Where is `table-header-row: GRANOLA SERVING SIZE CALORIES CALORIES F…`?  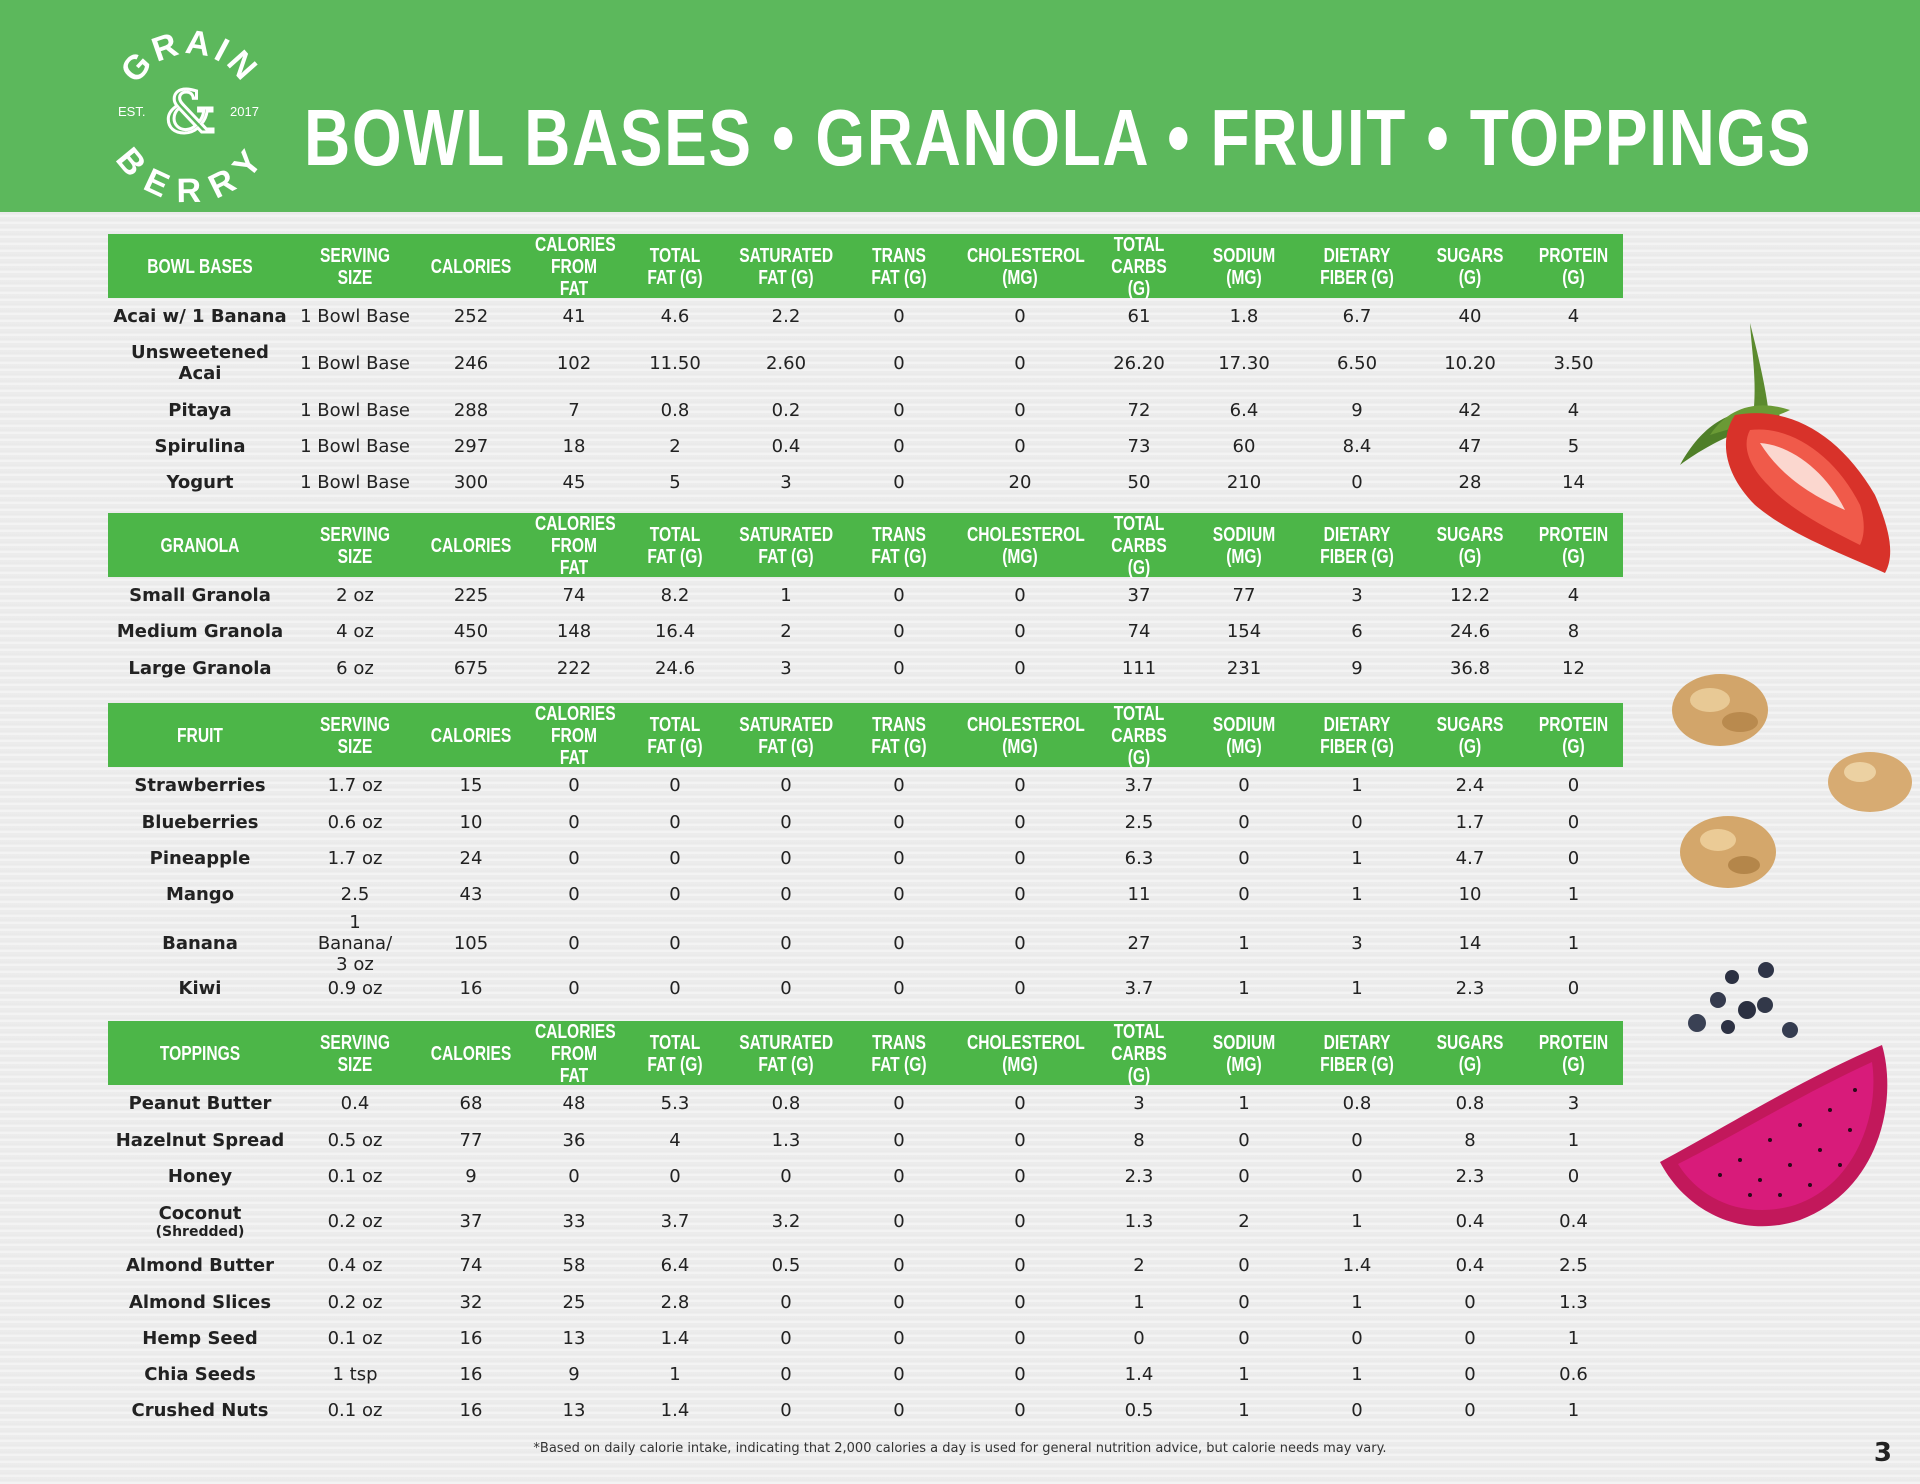 table-header-row: GRANOLA SERVING SIZE CALORIES CALORIES F… is located at coordinates (865, 546).